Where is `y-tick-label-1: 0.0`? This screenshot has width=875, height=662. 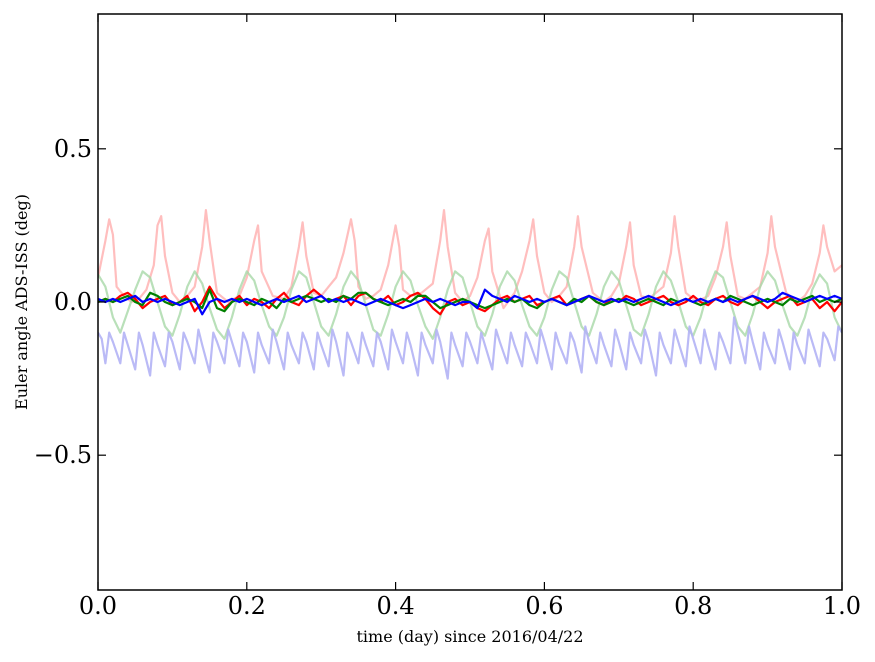 y-tick-label-1: 0.0 is located at coordinates (73, 302).